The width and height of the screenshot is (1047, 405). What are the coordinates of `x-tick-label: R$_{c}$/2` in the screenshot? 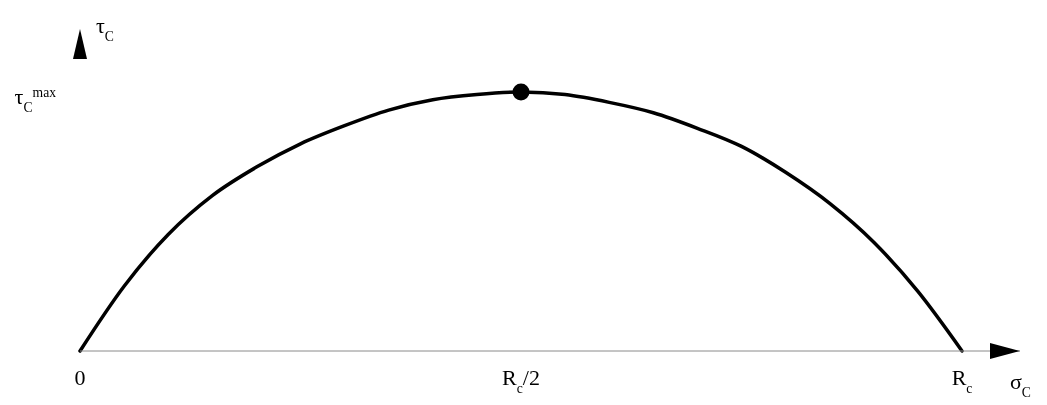 It's located at (521, 380).